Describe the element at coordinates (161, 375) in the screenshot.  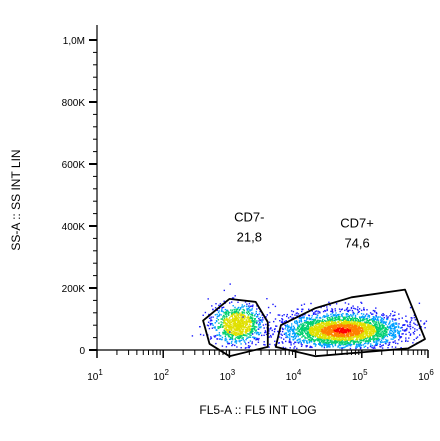
I see `x-tick-label: 10²` at that location.